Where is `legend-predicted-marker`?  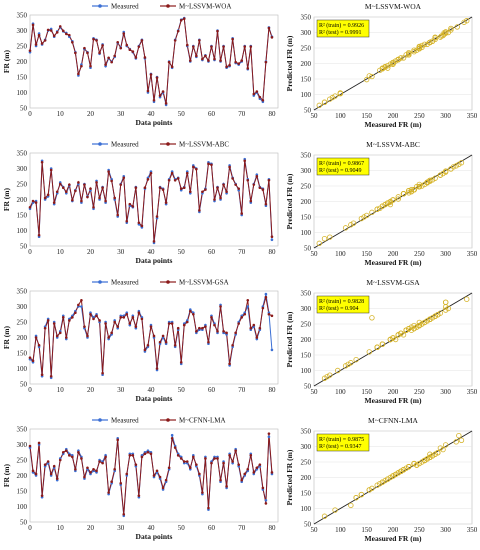 legend-predicted-marker is located at coordinates (168, 282).